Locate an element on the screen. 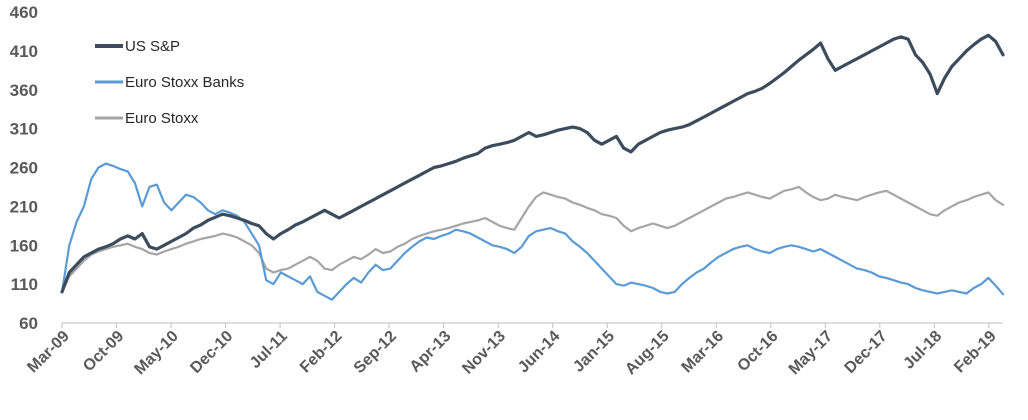  x-tick-label: Jul-11 is located at coordinates (269, 350).